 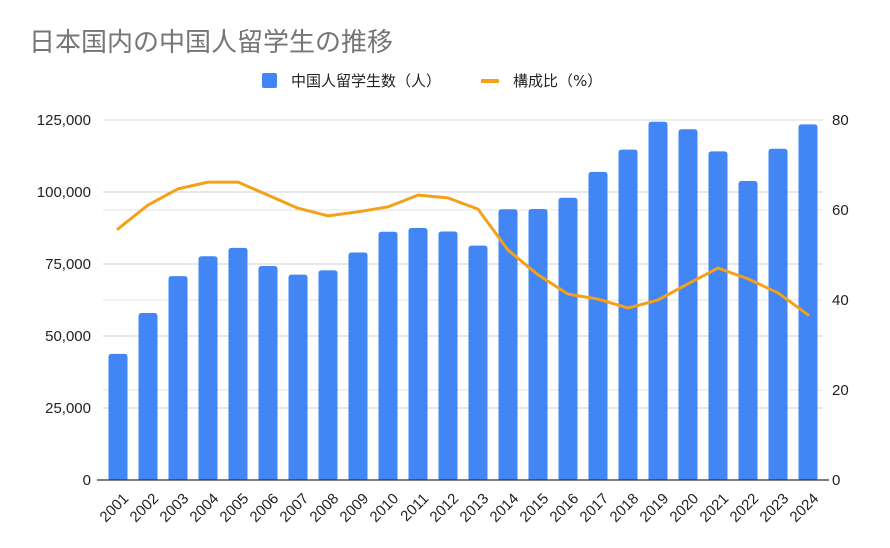 What do you see at coordinates (685, 508) in the screenshot?
I see `x-tick-label: 2020` at bounding box center [685, 508].